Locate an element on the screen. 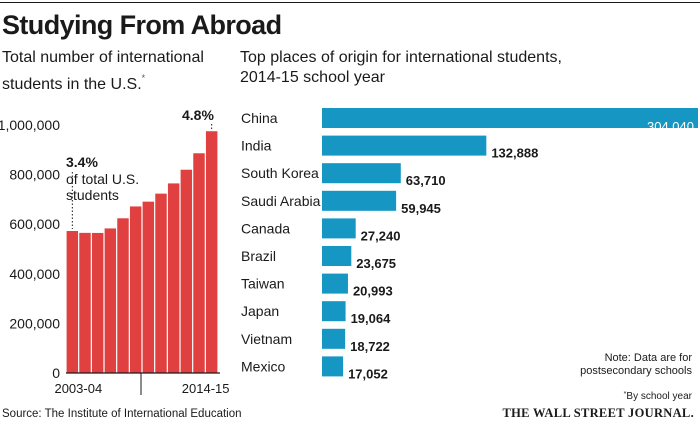 The width and height of the screenshot is (700, 425). publication-logo: THE WALL STREET JOURNAL. is located at coordinates (598, 413).